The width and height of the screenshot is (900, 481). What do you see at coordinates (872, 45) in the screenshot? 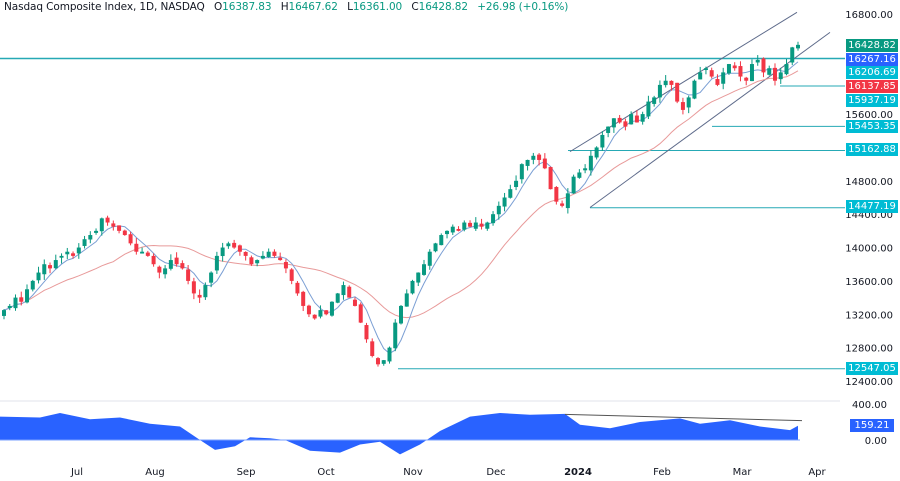
I see `price-tag: 16428.82` at bounding box center [872, 45].